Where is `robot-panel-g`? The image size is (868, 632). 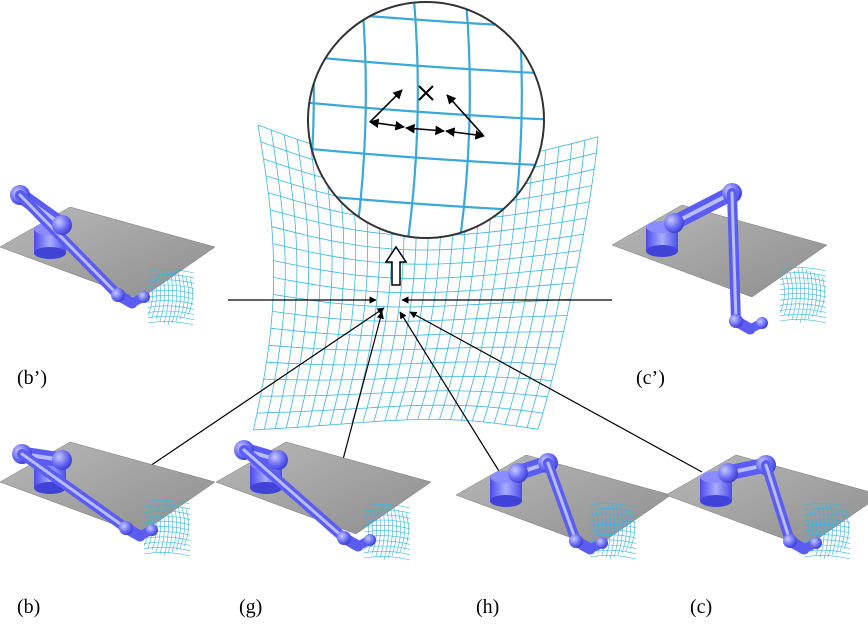 robot-panel-g is located at coordinates (323, 500).